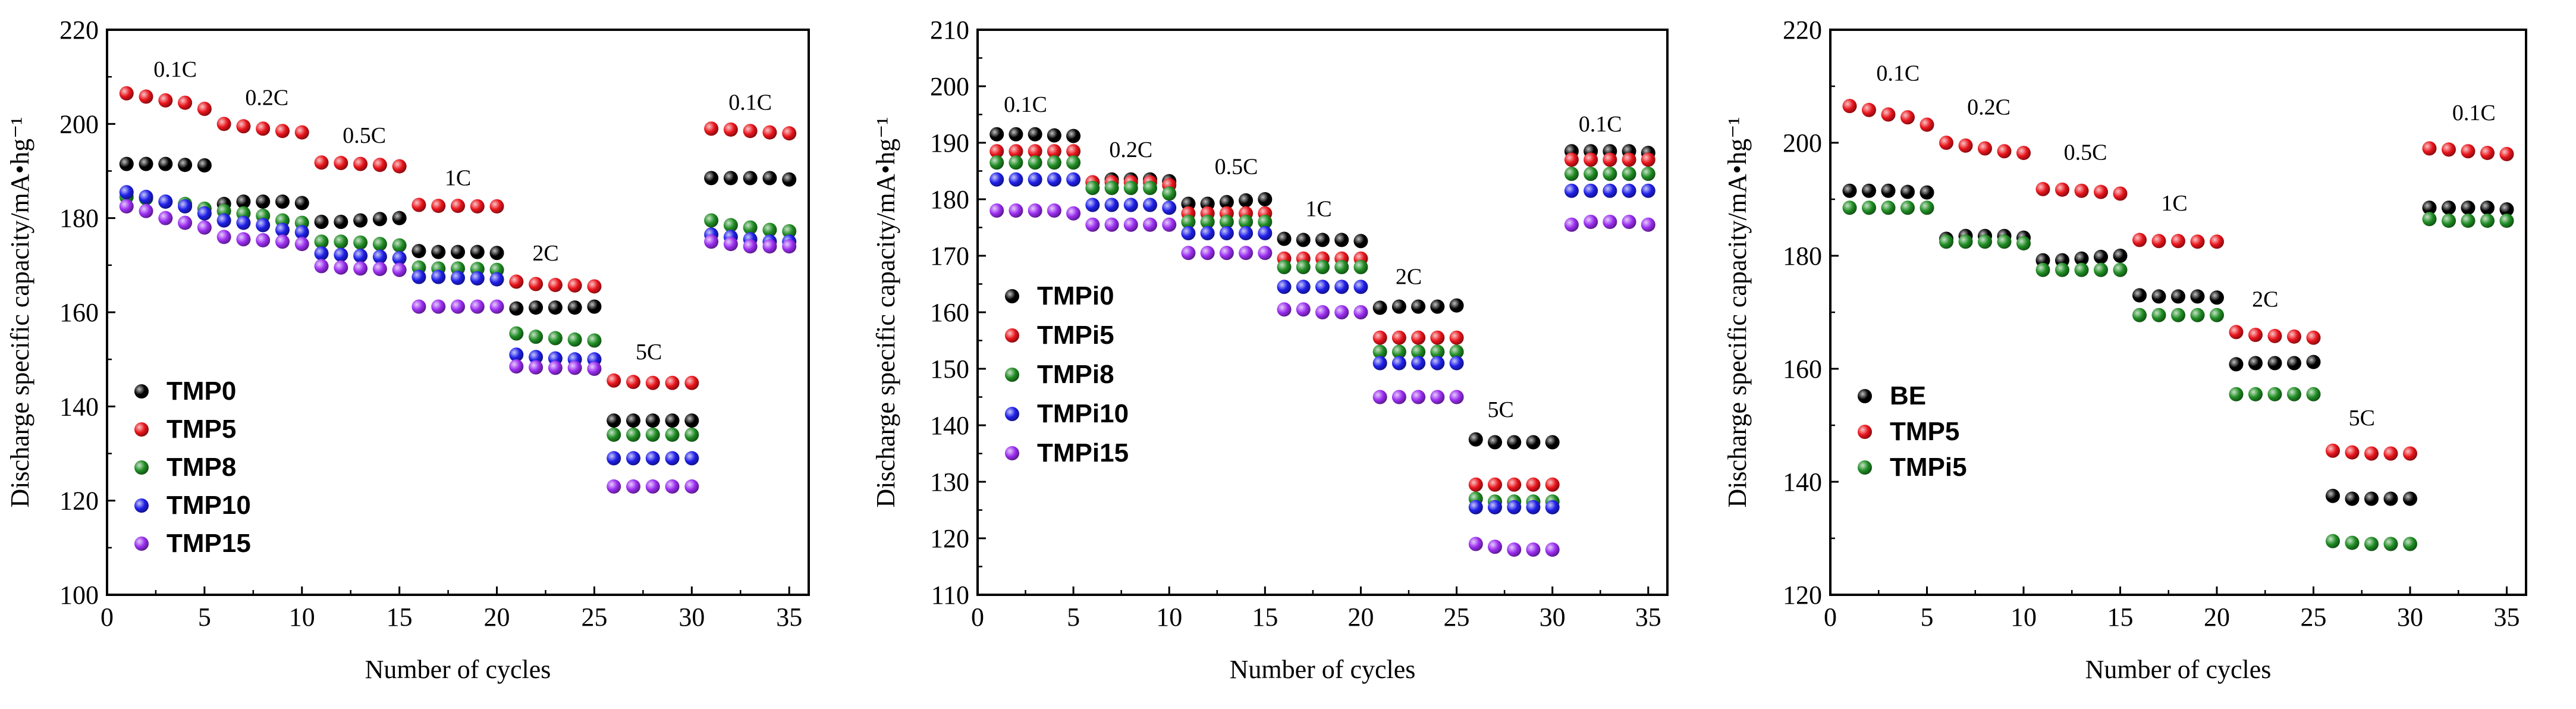  What do you see at coordinates (458, 669) in the screenshot?
I see `x-axis-label: Number of cycles` at bounding box center [458, 669].